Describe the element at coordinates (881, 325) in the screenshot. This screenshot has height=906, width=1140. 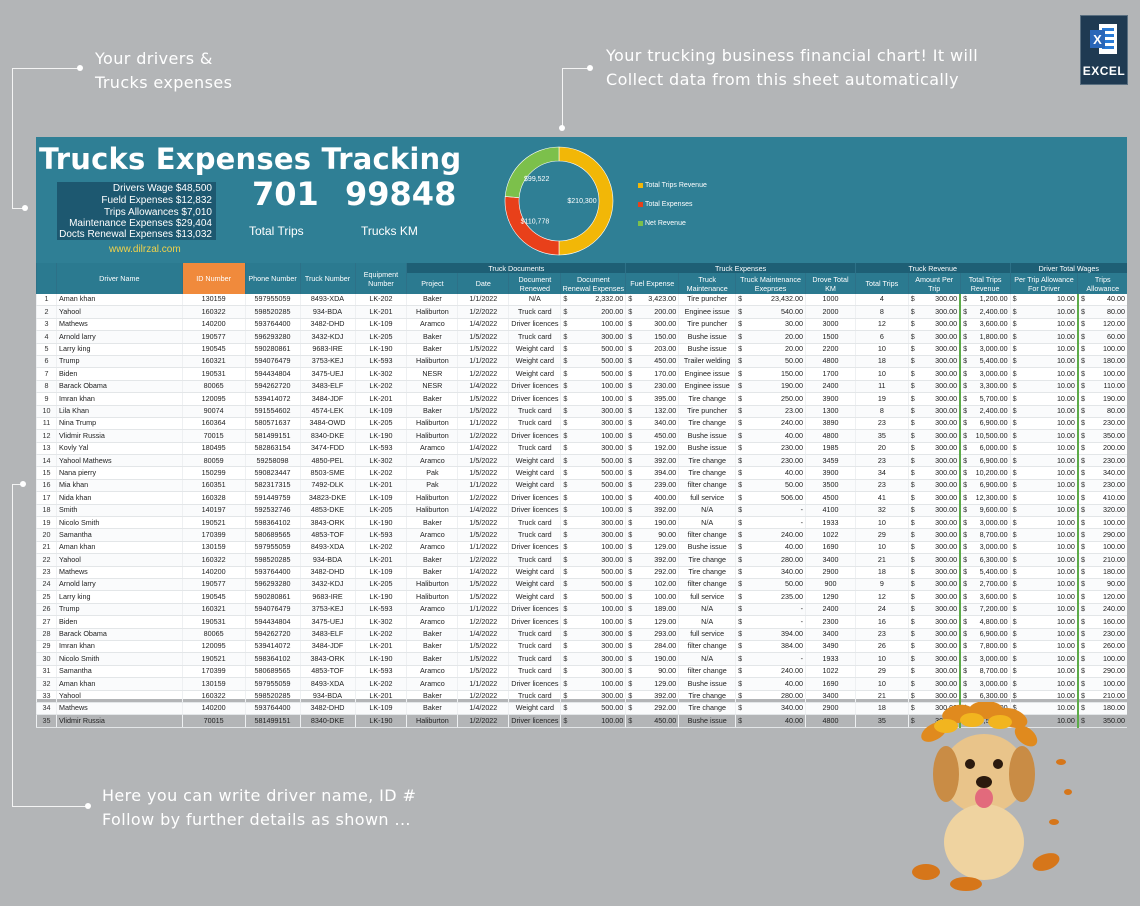
I see `total-trips-cell: 12` at that location.